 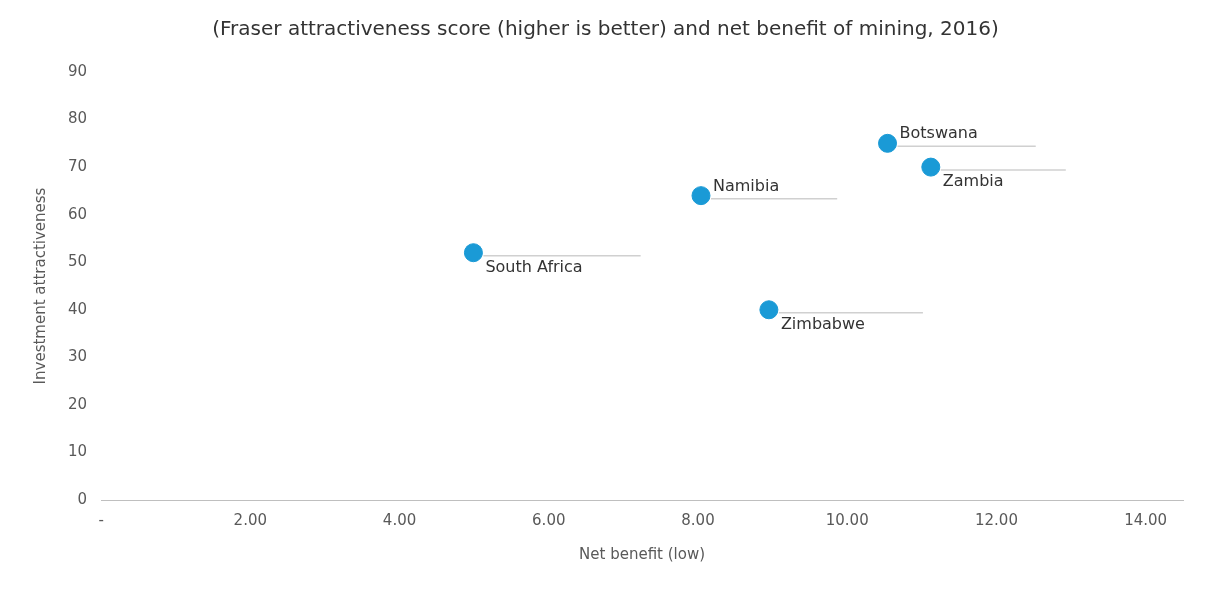 I want to click on annotation: Zimbabwe, so click(x=822, y=323).